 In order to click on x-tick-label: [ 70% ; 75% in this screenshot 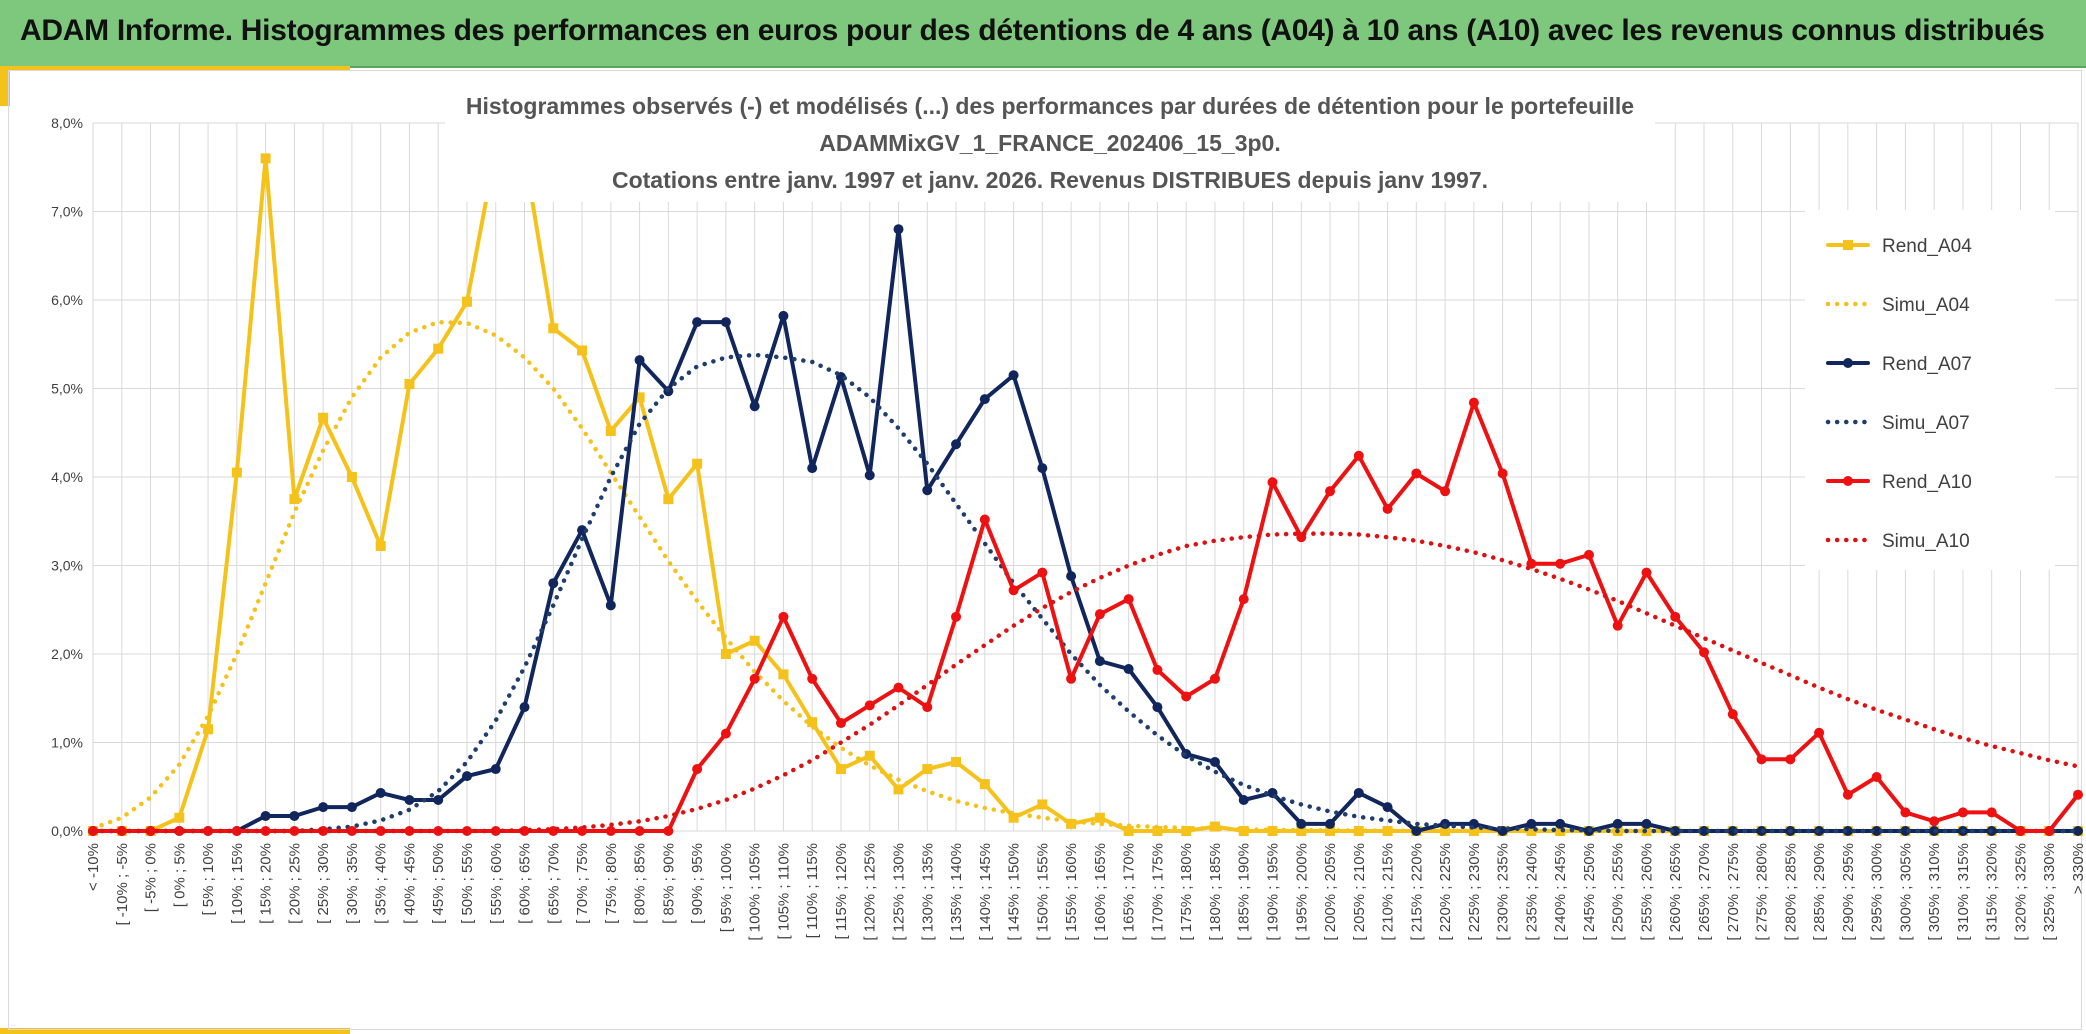, I will do `click(582, 883)`.